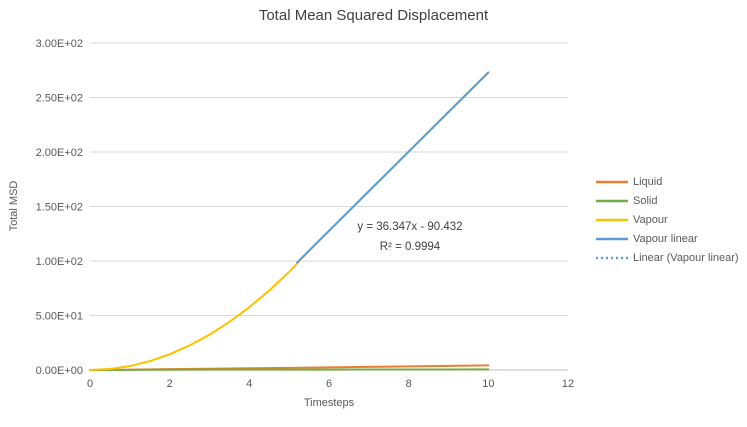 This screenshot has width=747, height=427. Describe the element at coordinates (409, 384) in the screenshot. I see `x-tick-label: 8` at that location.